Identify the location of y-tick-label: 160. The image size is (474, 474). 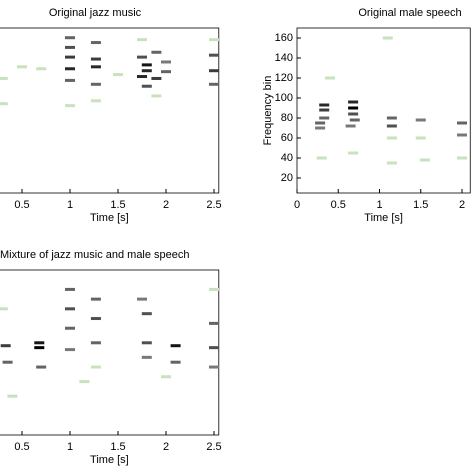
(284, 38).